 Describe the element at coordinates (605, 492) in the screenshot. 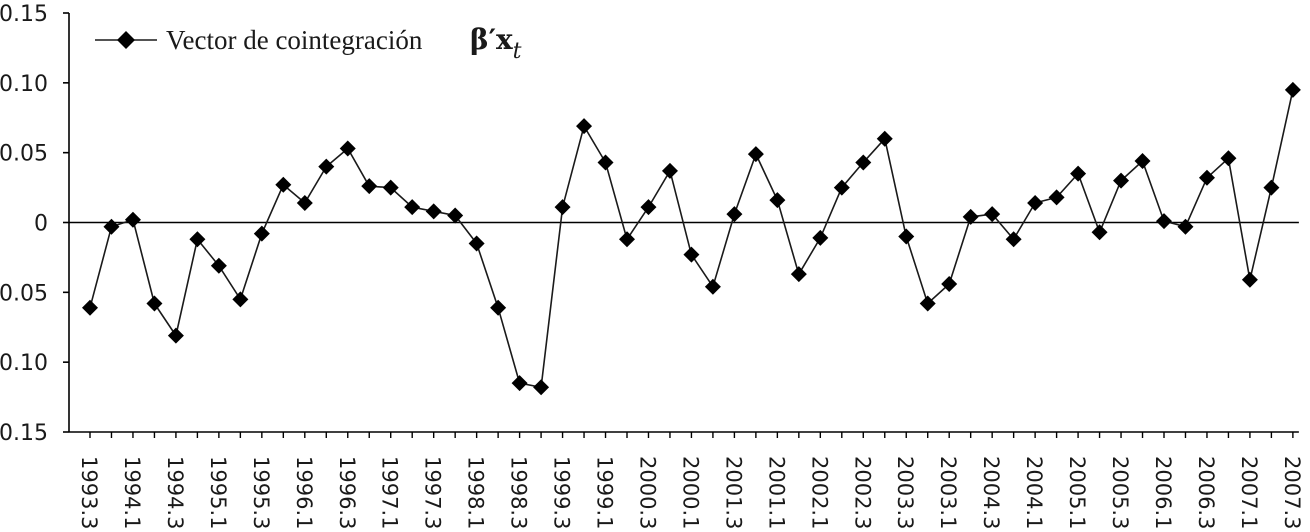

I see `x-tick-label: 1999.1` at that location.